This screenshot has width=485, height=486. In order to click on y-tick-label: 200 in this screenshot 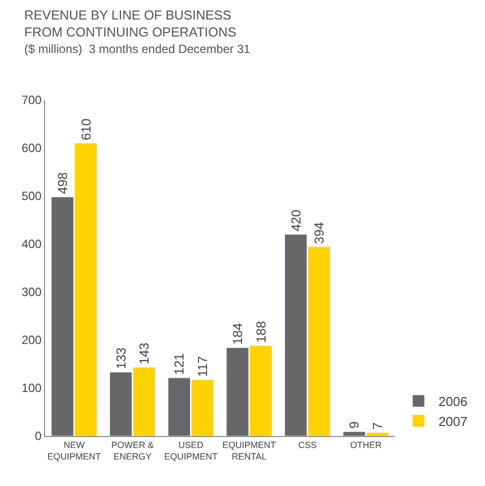, I will do `click(32, 340)`.